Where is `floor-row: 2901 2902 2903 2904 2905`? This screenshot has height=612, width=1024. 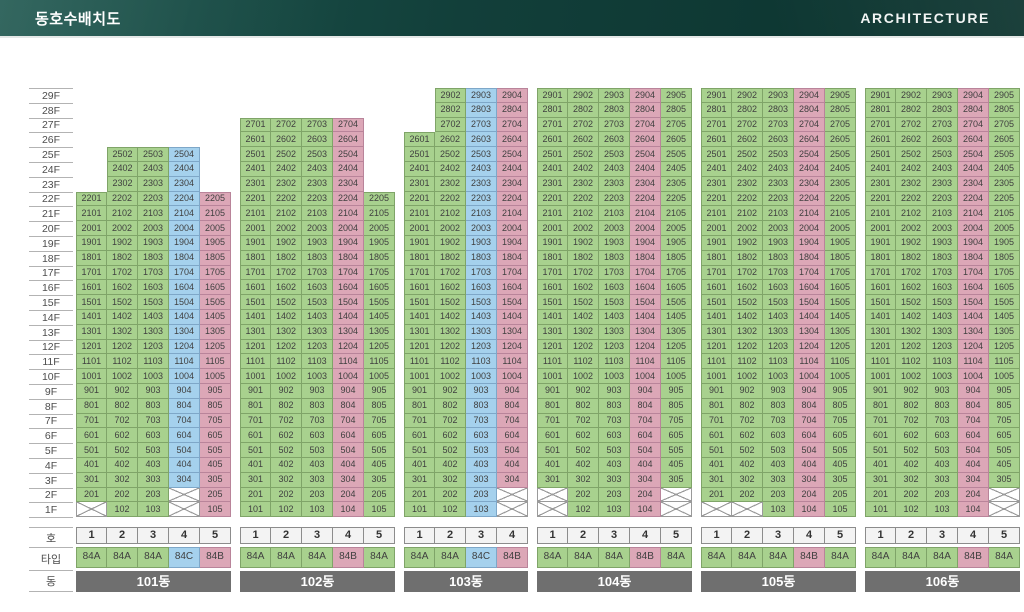
floor-row: 2901 2902 2903 2904 2905 is located at coordinates (942, 95).